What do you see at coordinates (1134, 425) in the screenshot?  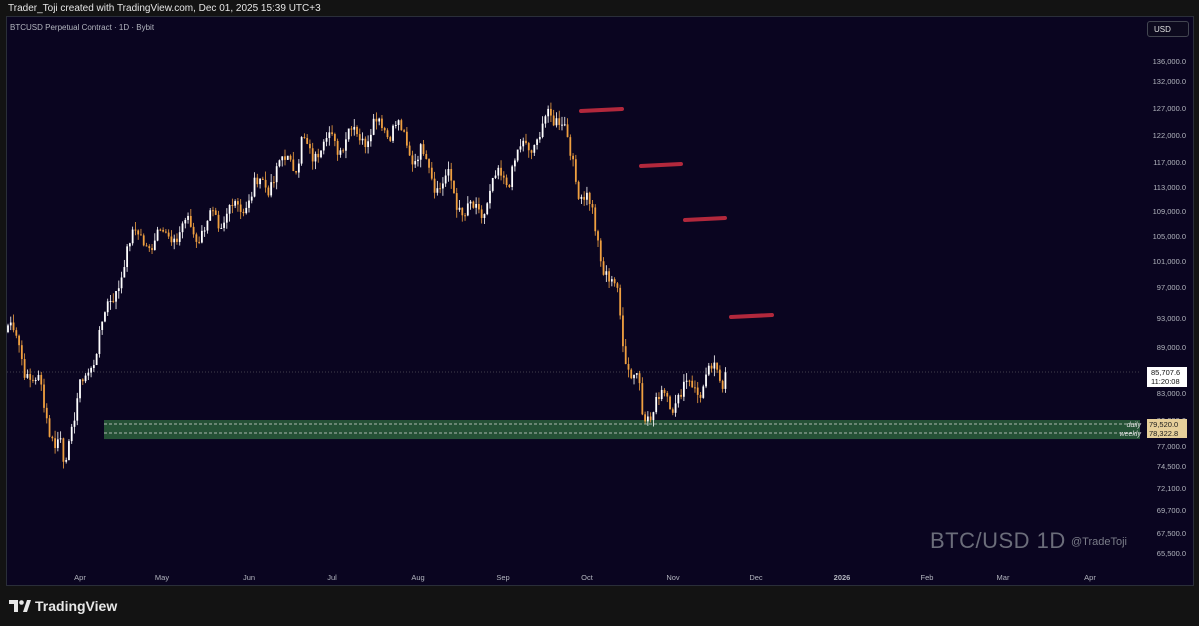 I see `level-label-daily: daily` at bounding box center [1134, 425].